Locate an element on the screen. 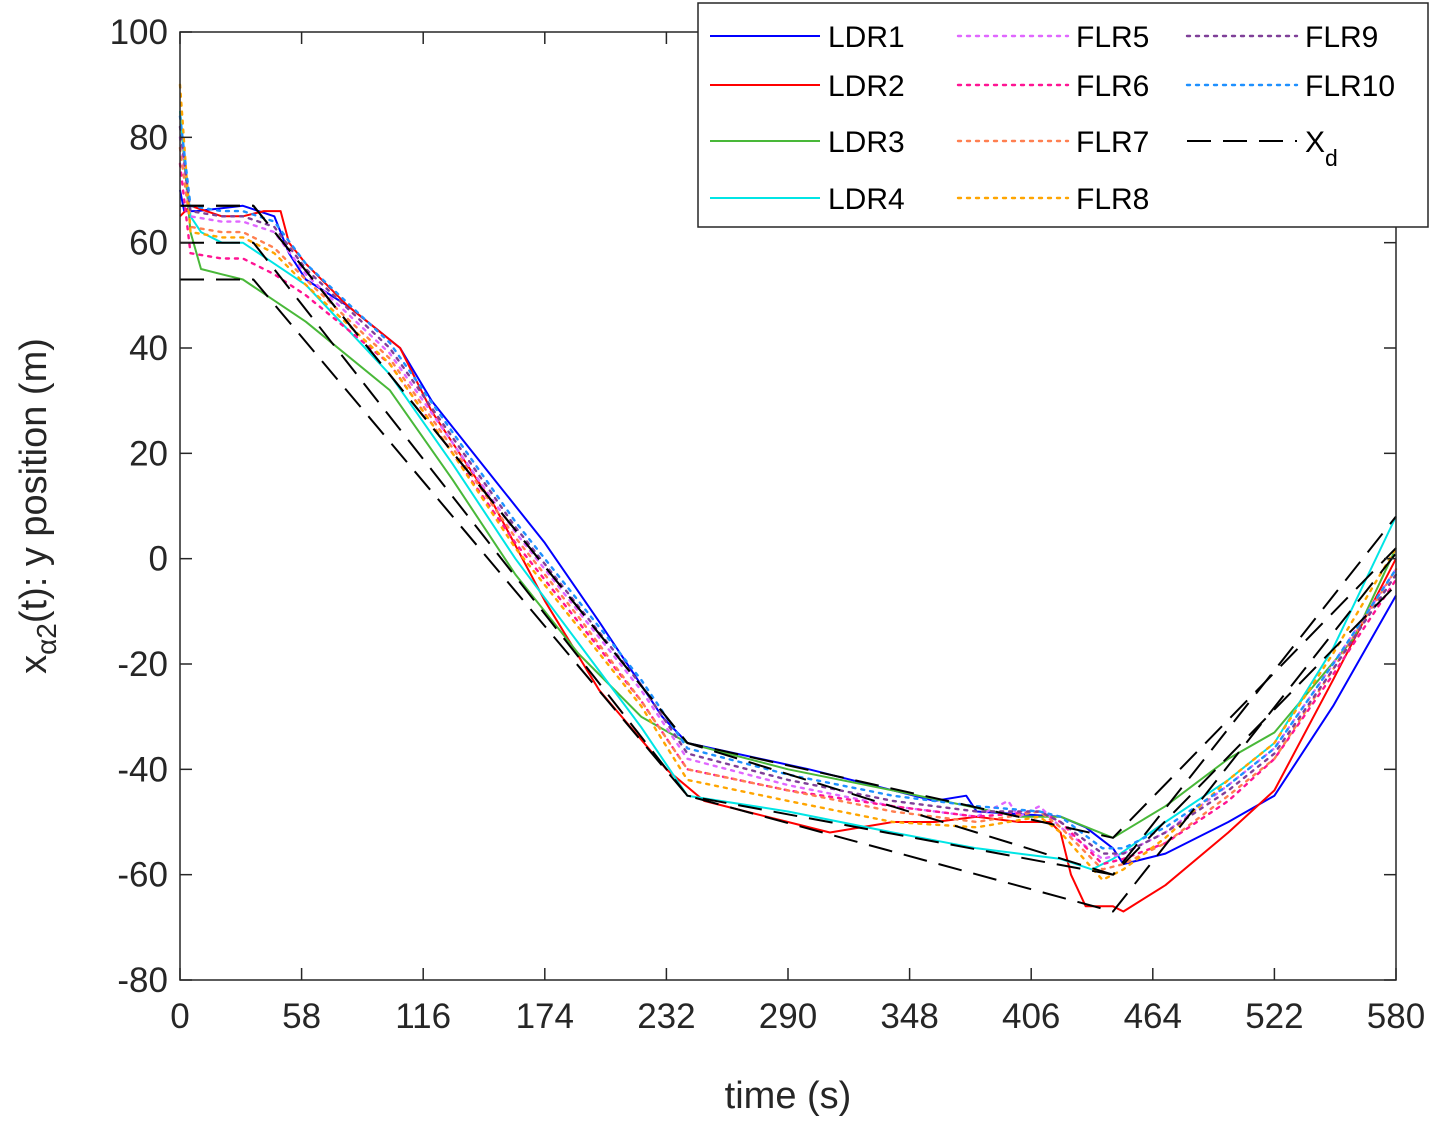 The height and width of the screenshot is (1123, 1435). legend-item-flr5: FLR5 is located at coordinates (1052, 37).